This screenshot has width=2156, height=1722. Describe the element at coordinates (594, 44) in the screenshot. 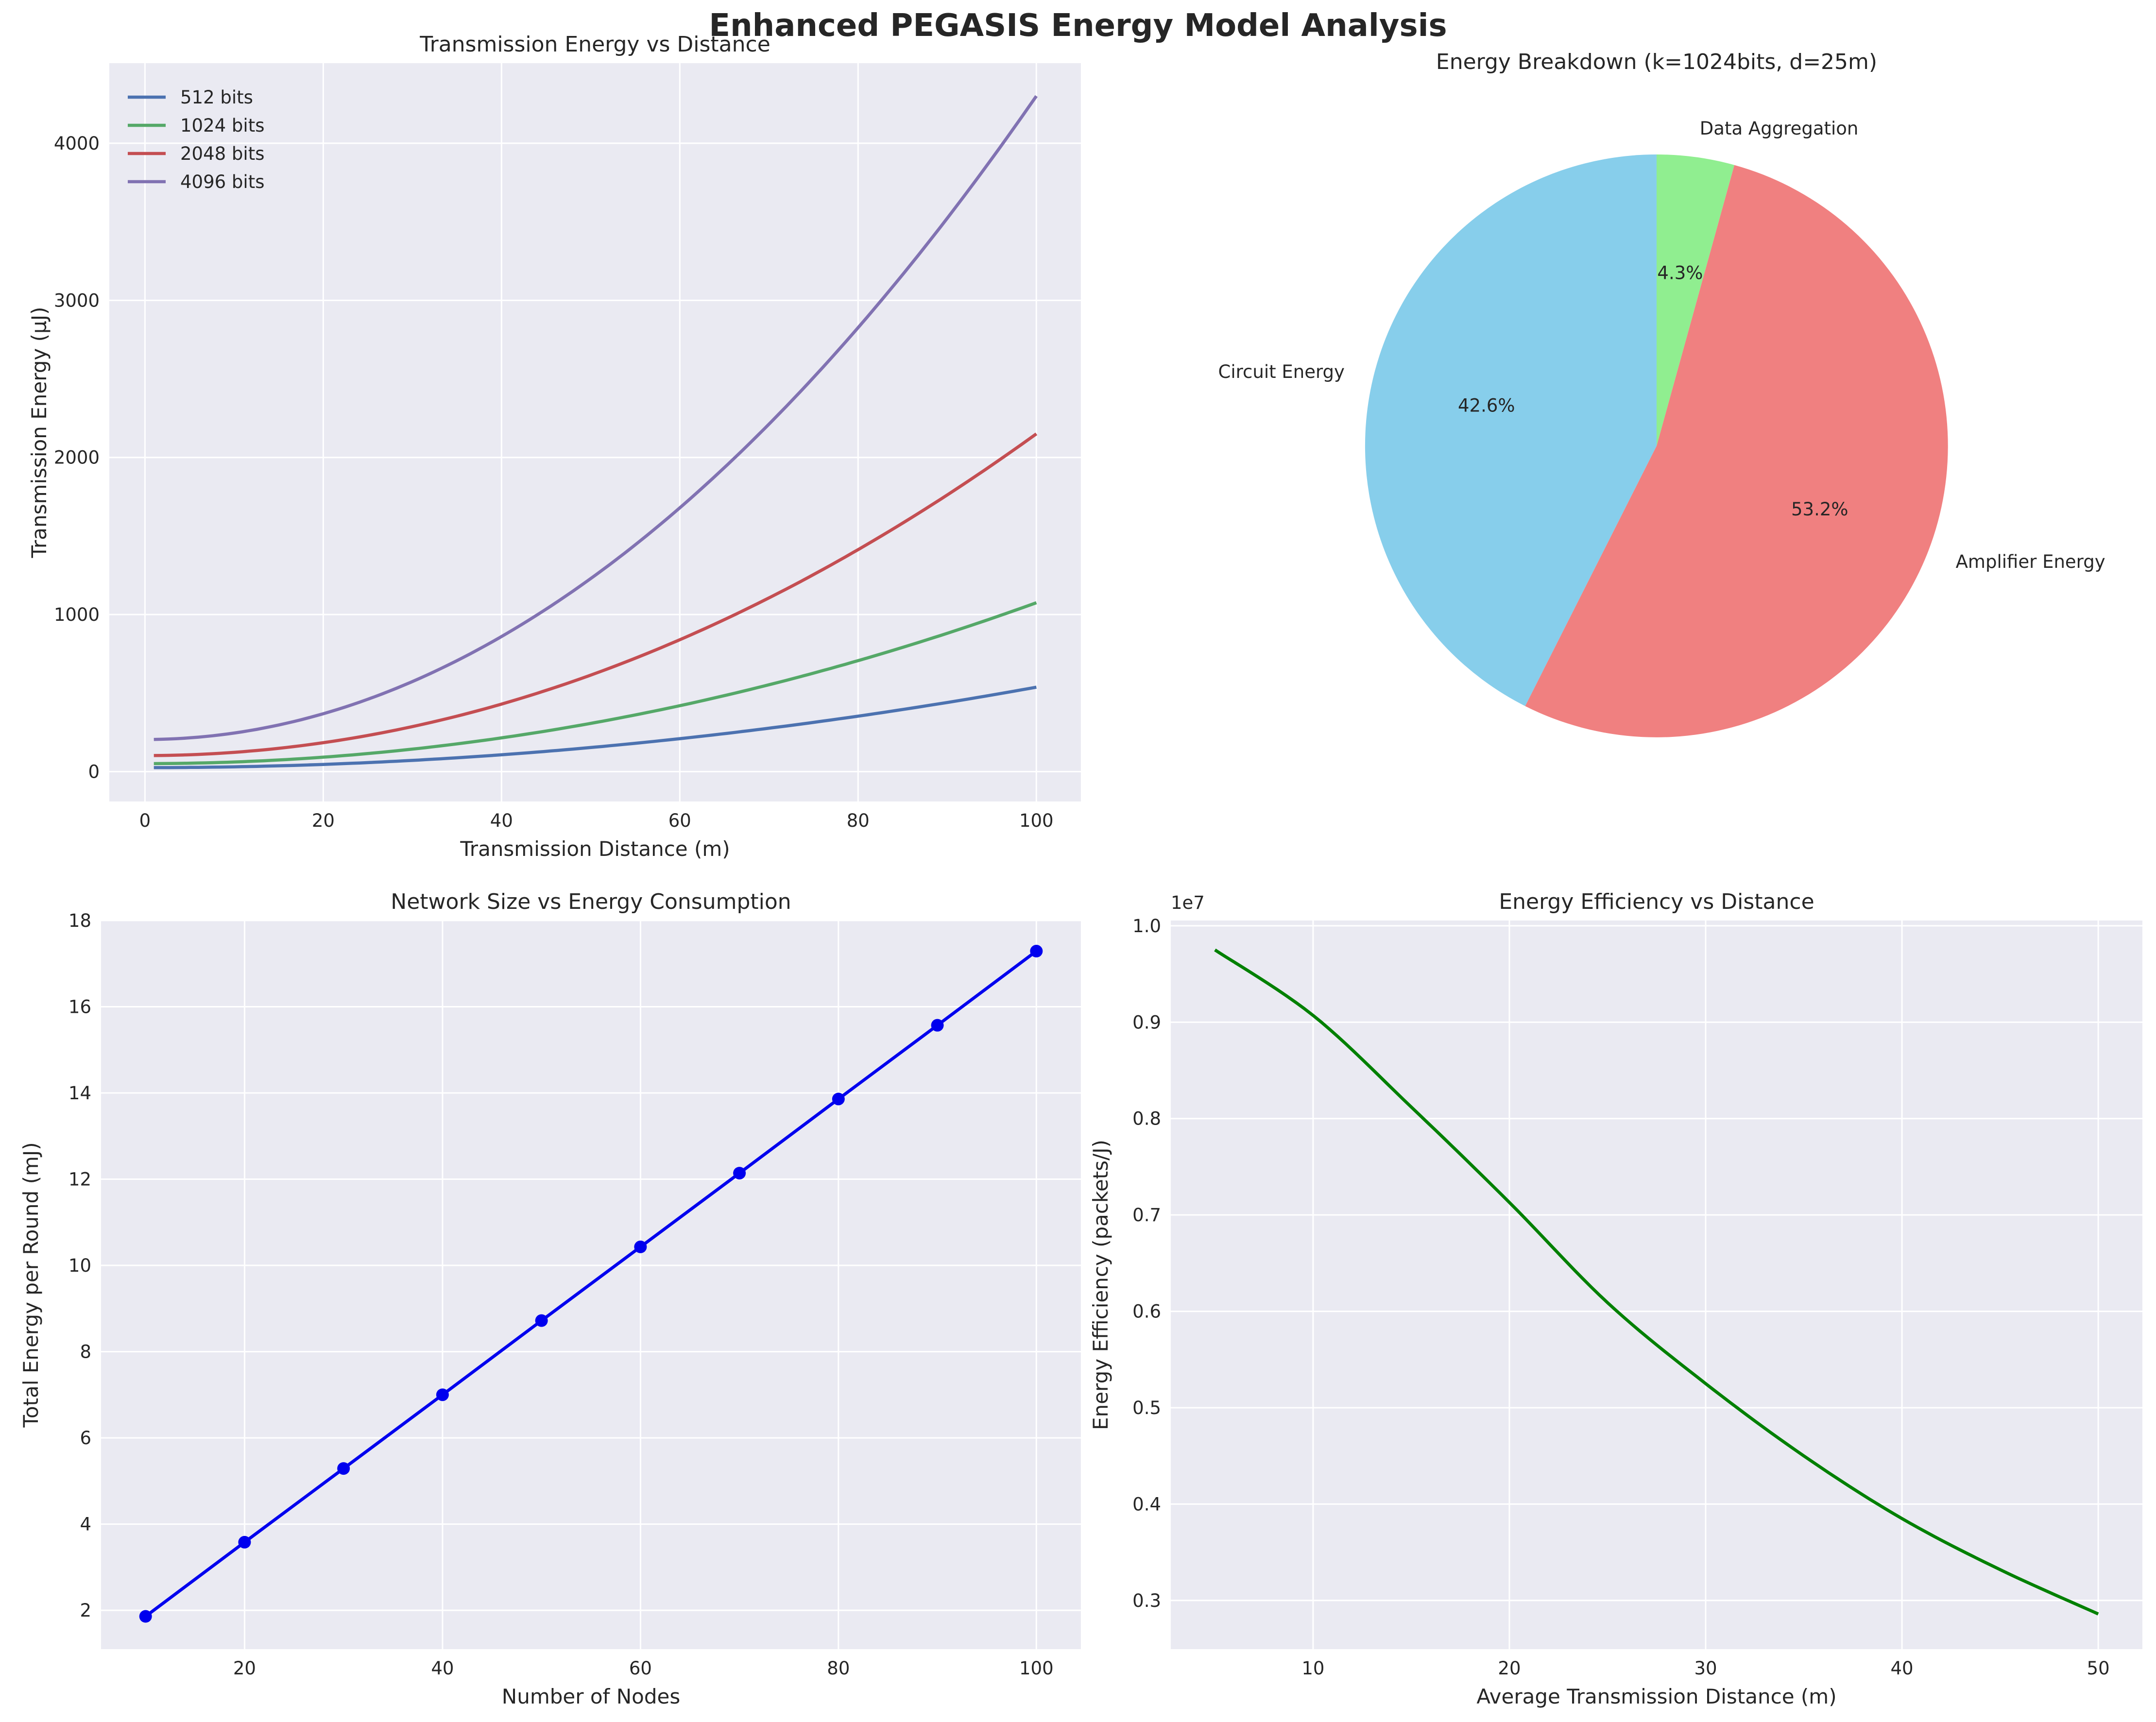

I see `chart-title: Transmission Energy vs Distance` at that location.